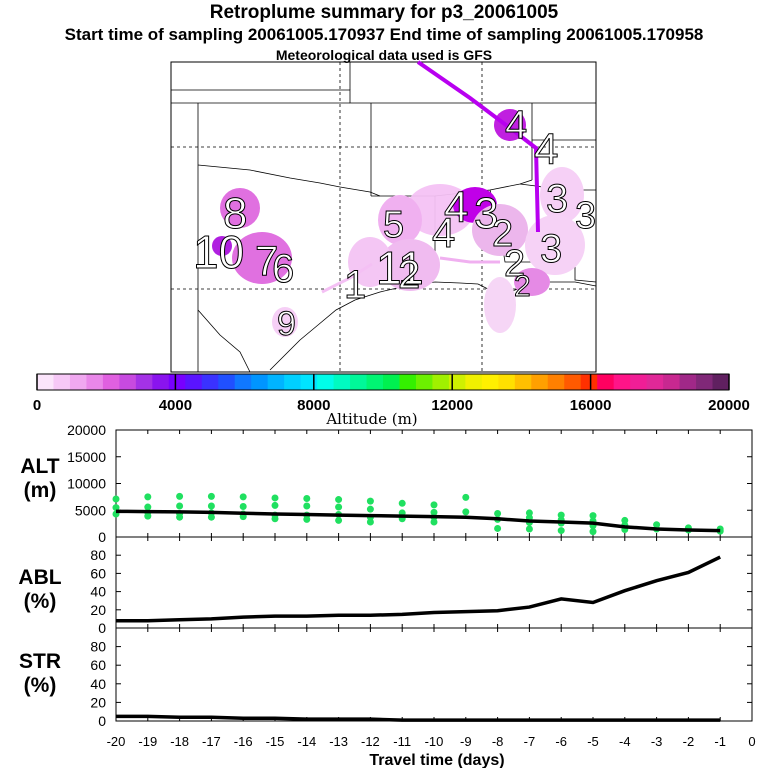 This screenshot has height=768, width=768. I want to click on plume-tracks, so click(430, 177).